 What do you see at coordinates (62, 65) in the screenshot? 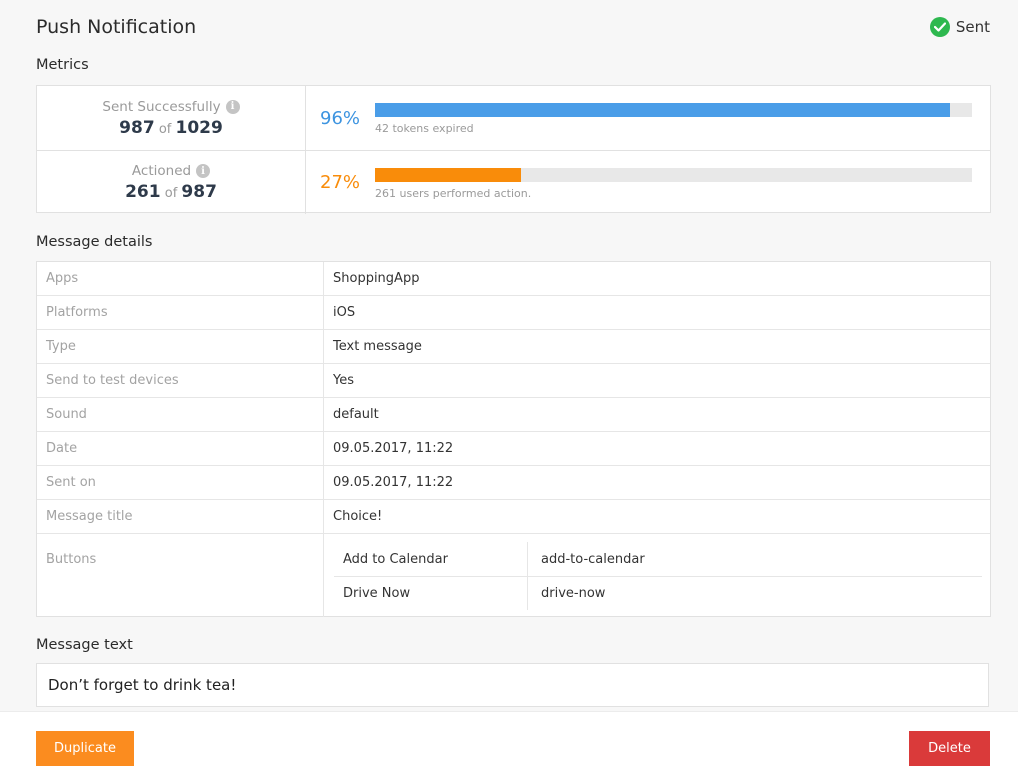
I see `metrics-title: Metrics` at bounding box center [62, 65].